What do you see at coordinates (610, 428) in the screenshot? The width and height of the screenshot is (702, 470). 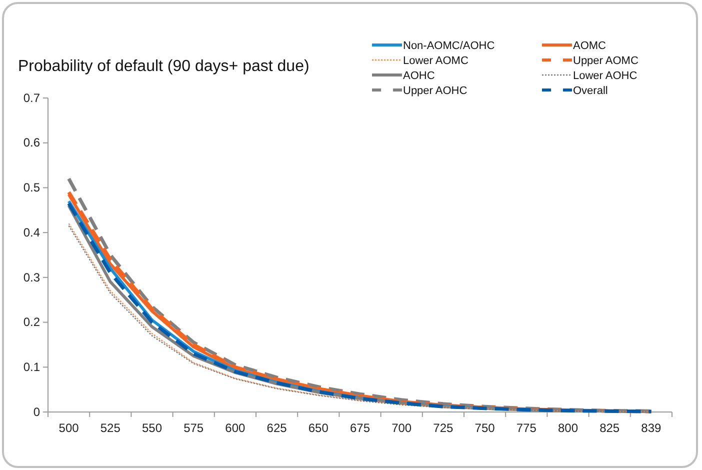 I see `x-tick-label: 825` at bounding box center [610, 428].